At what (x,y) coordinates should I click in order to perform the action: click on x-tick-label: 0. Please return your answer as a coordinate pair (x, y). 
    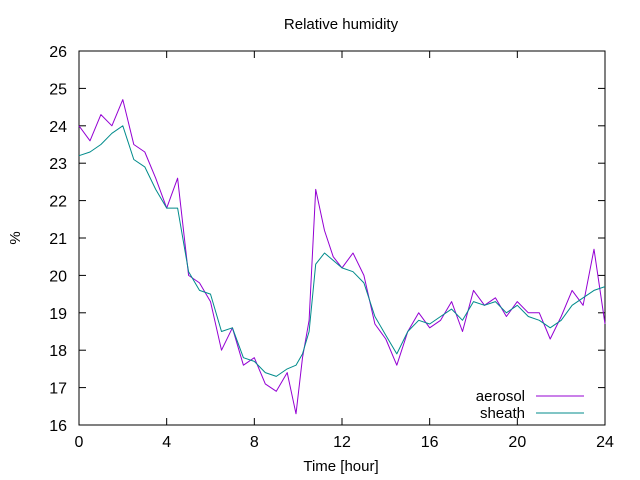
    Looking at the image, I should click on (79, 442).